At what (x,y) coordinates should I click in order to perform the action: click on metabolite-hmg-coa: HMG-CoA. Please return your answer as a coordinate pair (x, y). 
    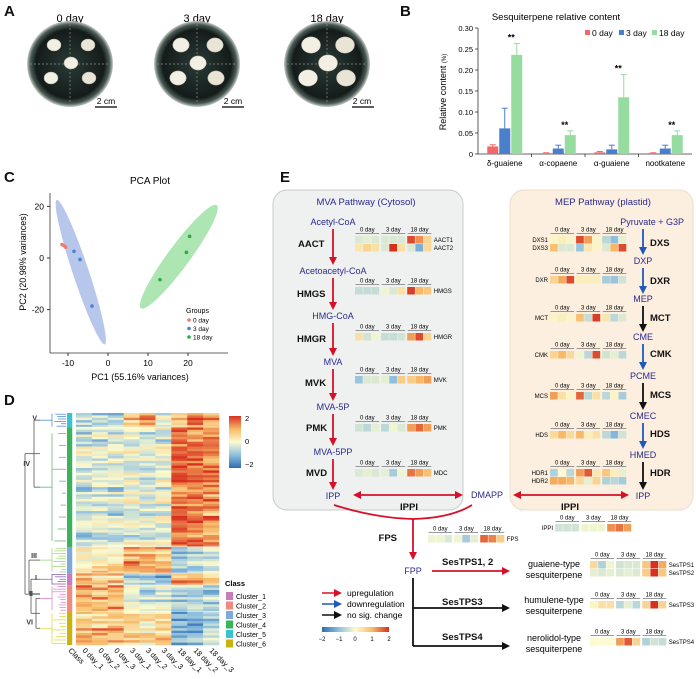
    Looking at the image, I should click on (333, 316).